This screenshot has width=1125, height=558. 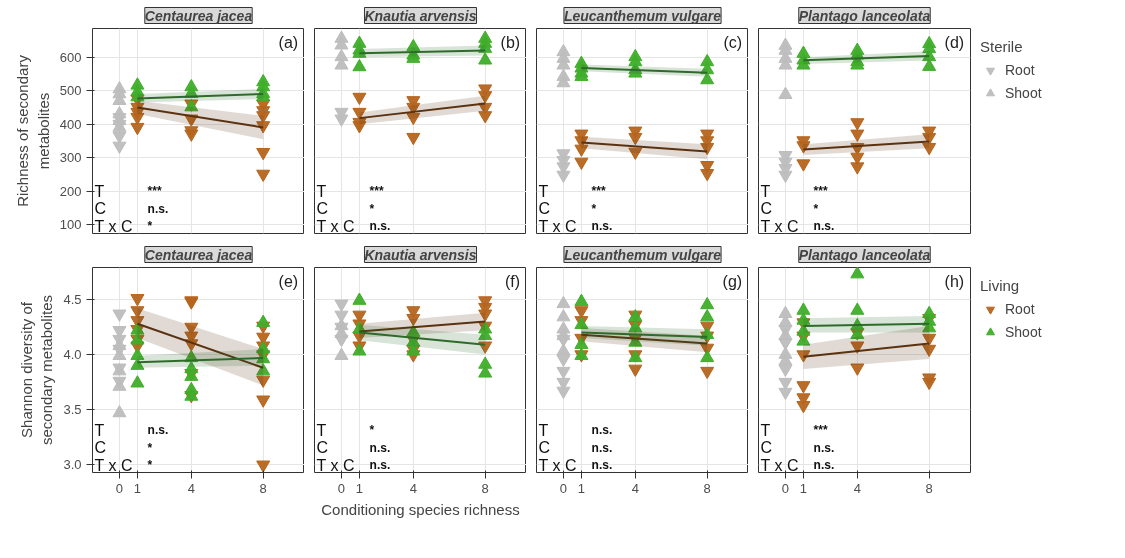 What do you see at coordinates (510, 43) in the screenshot?
I see `annotation: (b)` at bounding box center [510, 43].